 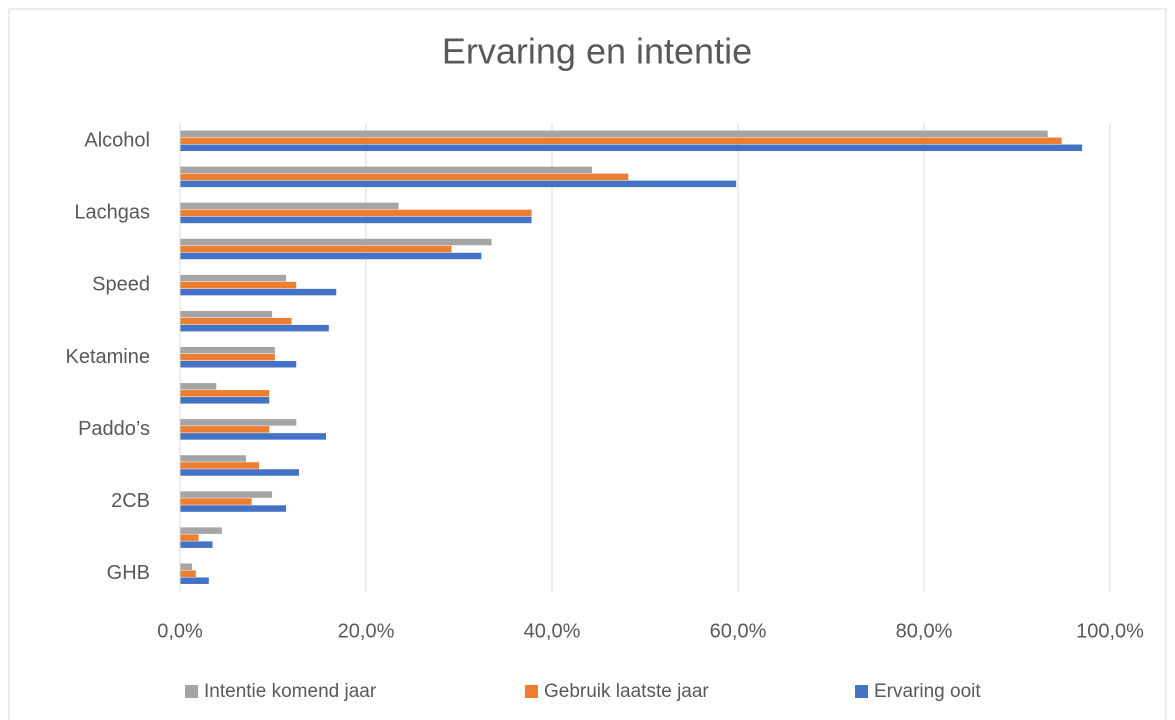 I want to click on y-tick-label: Alcohol, so click(x=117, y=140).